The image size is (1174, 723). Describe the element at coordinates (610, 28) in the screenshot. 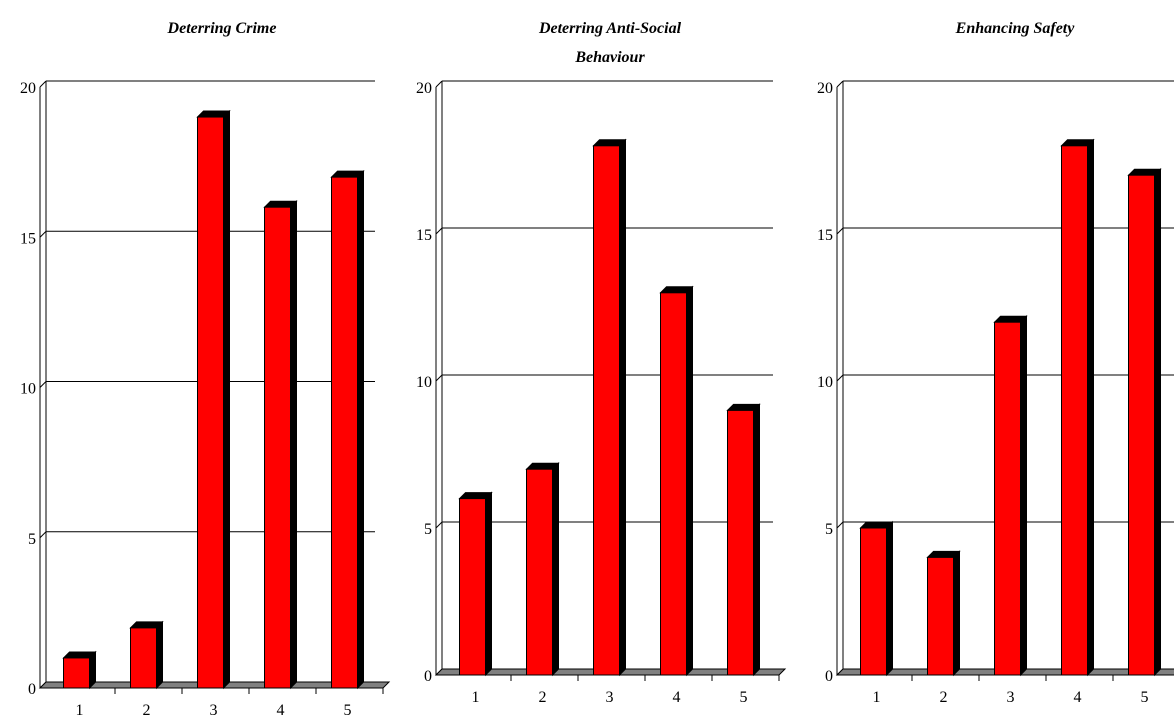

I see `chart-title-line-1: Deterring Anti-Social` at that location.